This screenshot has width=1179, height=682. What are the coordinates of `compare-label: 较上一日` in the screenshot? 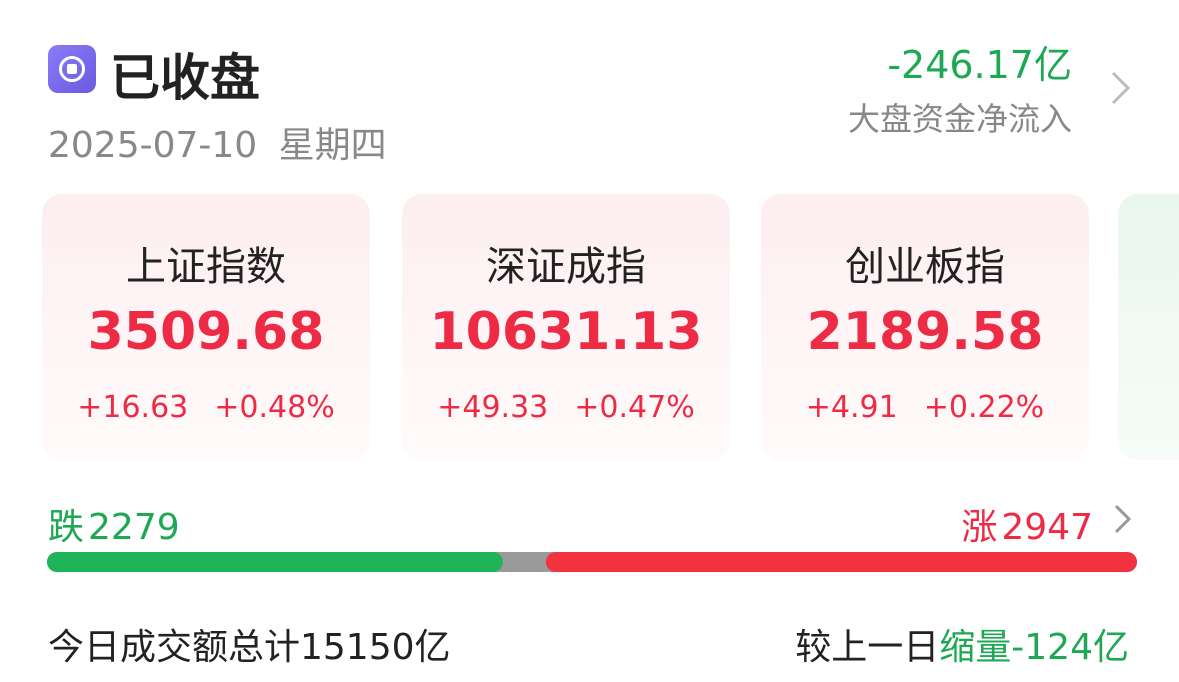 It's located at (867, 647).